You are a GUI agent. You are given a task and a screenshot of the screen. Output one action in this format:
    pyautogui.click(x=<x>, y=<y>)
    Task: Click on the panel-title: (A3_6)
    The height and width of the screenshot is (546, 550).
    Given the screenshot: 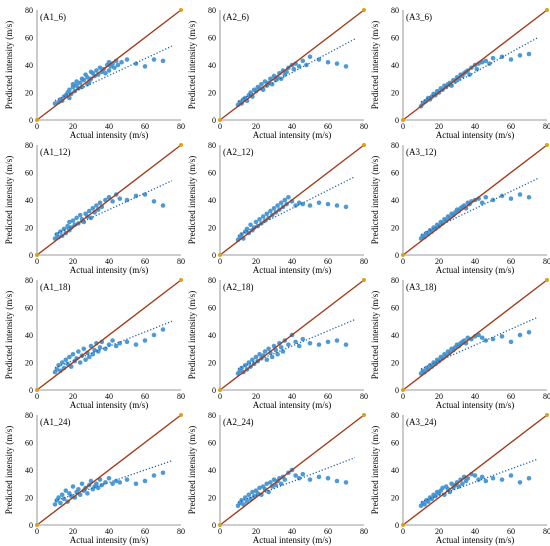 What is the action you would take?
    pyautogui.click(x=419, y=17)
    